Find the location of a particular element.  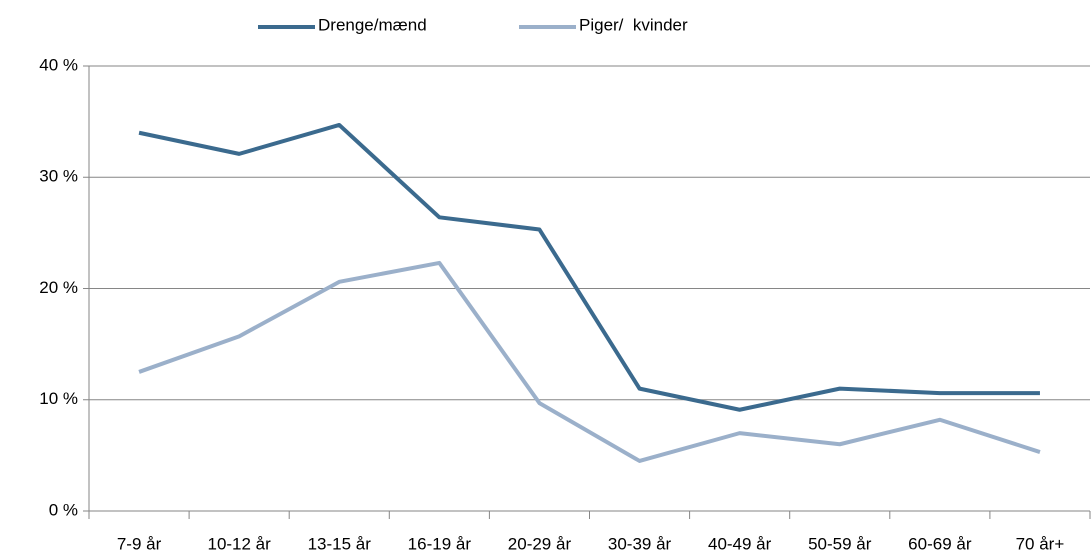

x-tick-label: 60-69 år is located at coordinates (940, 543).